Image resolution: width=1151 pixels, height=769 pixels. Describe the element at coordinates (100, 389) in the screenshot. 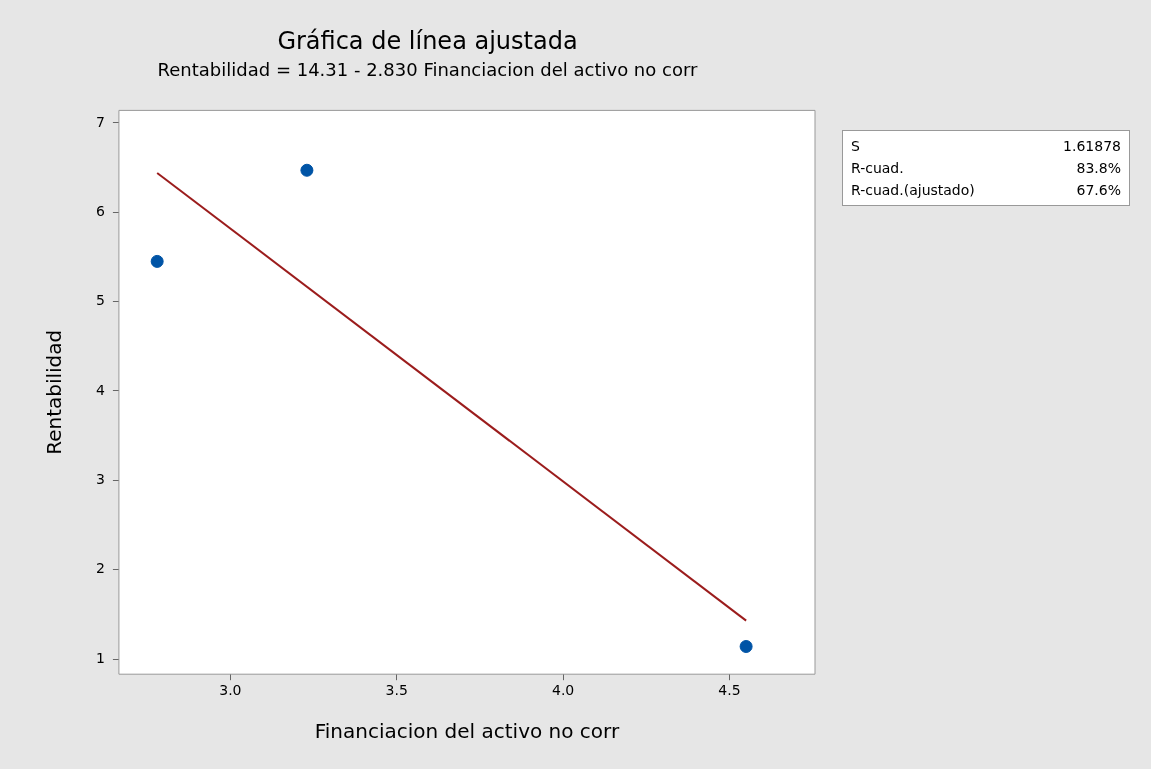

I see `y-tick-label: 4` at that location.